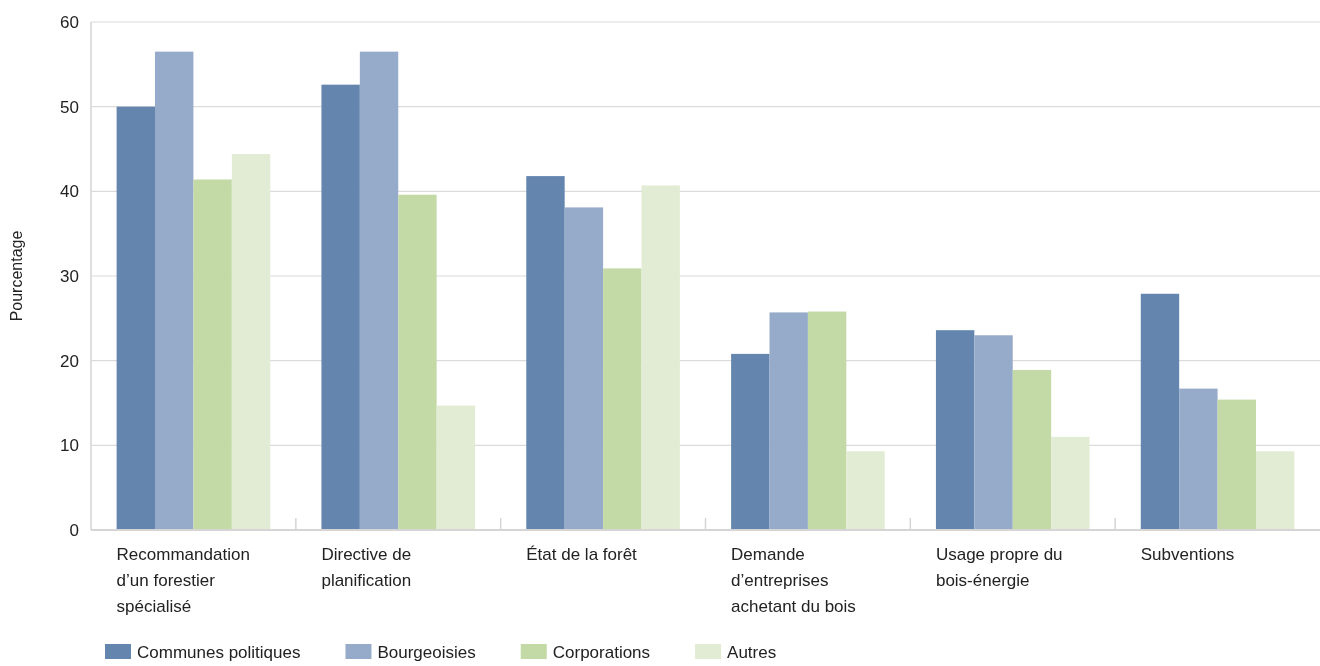  I want to click on x-tick-label: État de la forêt, so click(582, 554).